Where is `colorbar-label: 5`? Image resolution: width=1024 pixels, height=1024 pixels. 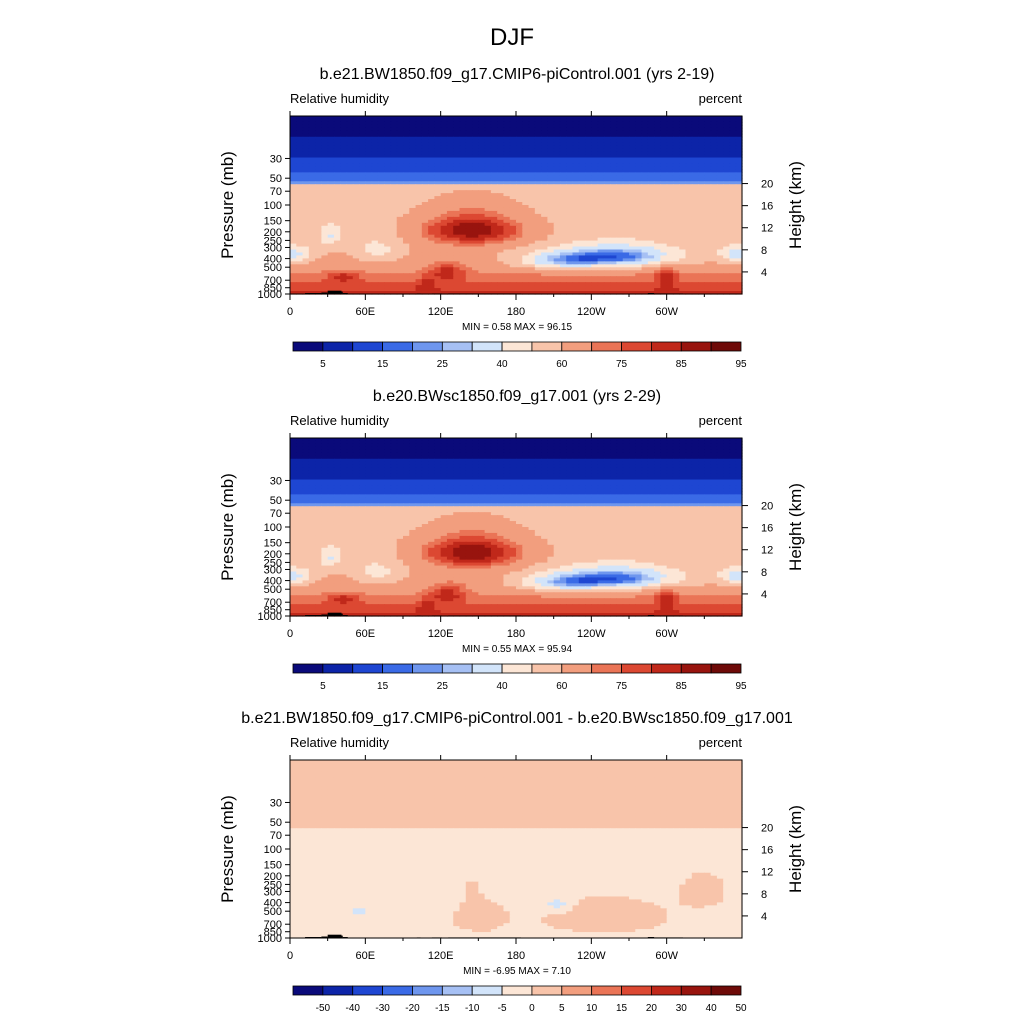
colorbar-label: 5 is located at coordinates (323, 364).